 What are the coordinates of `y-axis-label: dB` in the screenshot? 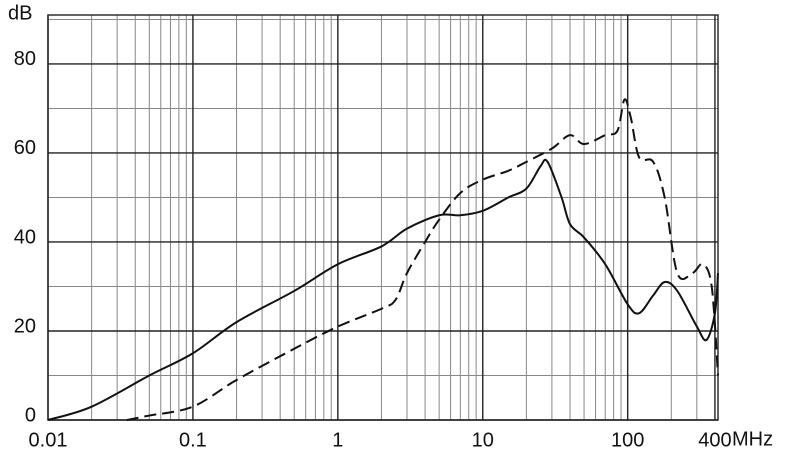 It's located at (20, 13).